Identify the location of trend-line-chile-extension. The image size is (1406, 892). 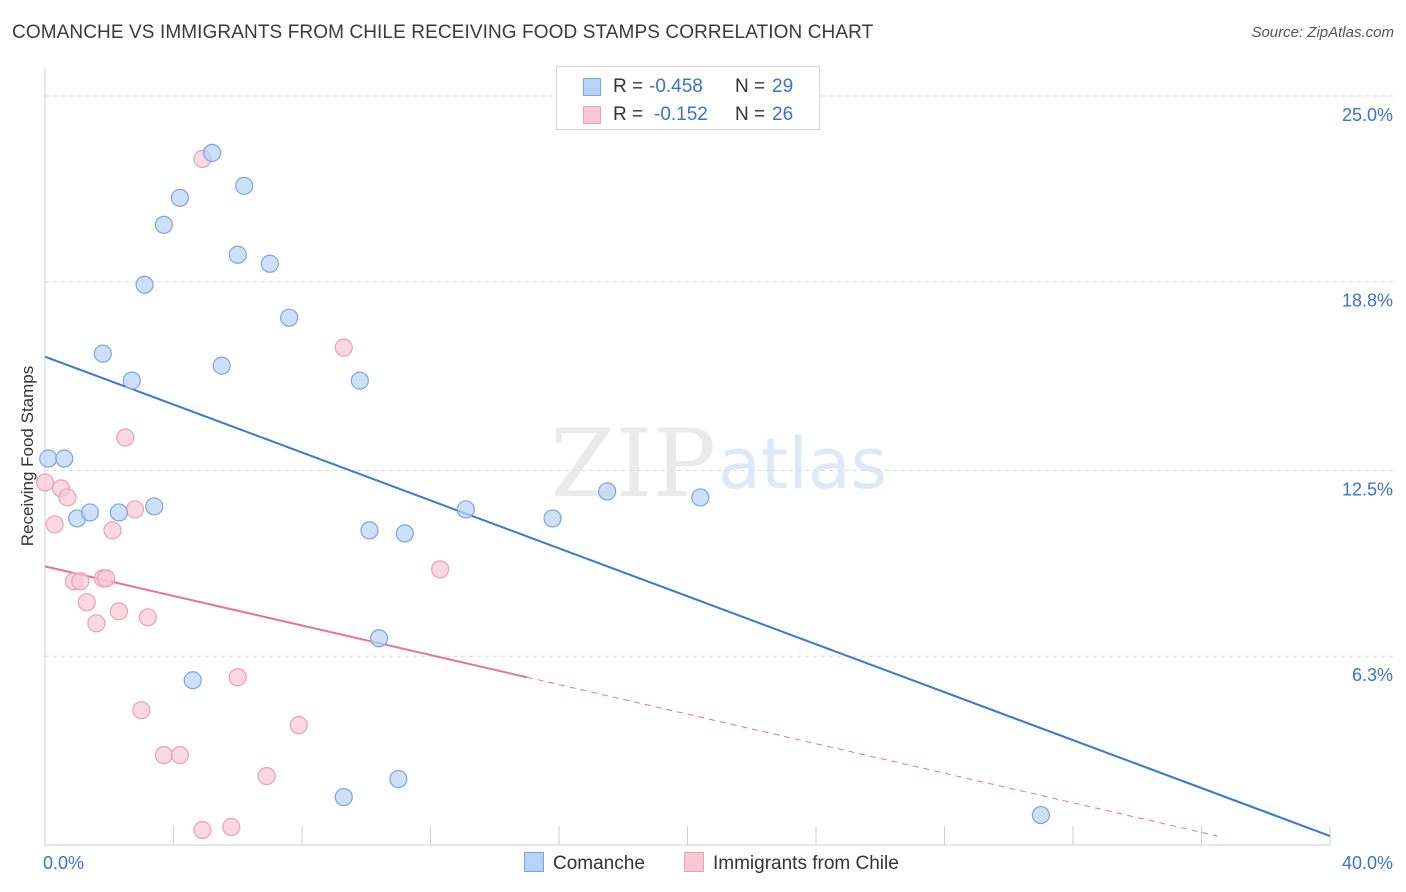
(872, 756).